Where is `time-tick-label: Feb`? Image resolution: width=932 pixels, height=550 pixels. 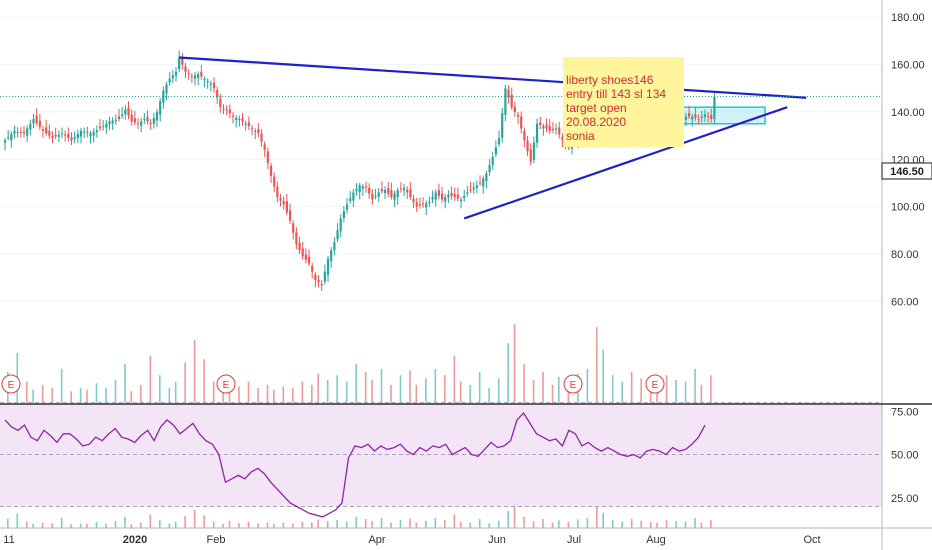 time-tick-label: Feb is located at coordinates (216, 540).